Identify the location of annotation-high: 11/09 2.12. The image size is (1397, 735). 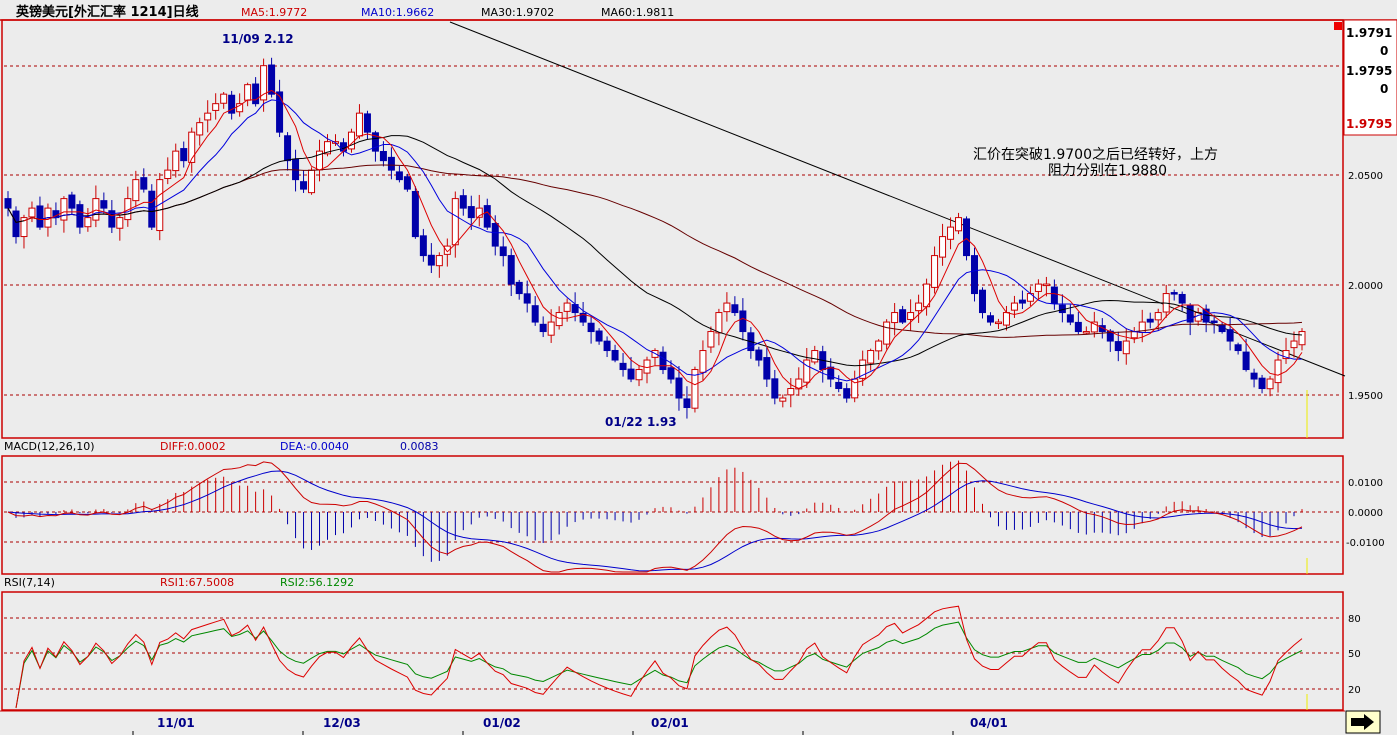
(258, 39).